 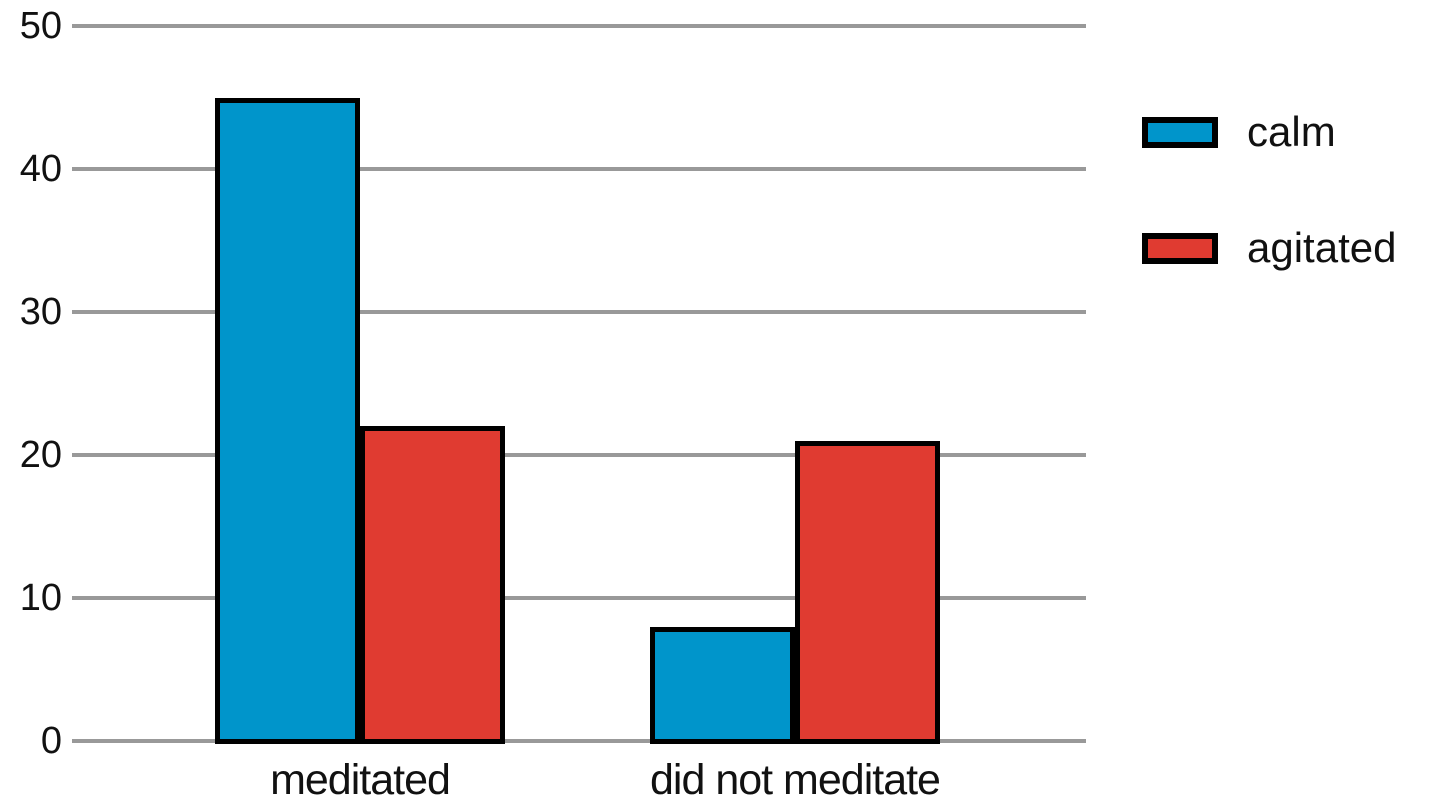 I want to click on x-axis-label-did-not-meditate: did not meditate, so click(x=795, y=780).